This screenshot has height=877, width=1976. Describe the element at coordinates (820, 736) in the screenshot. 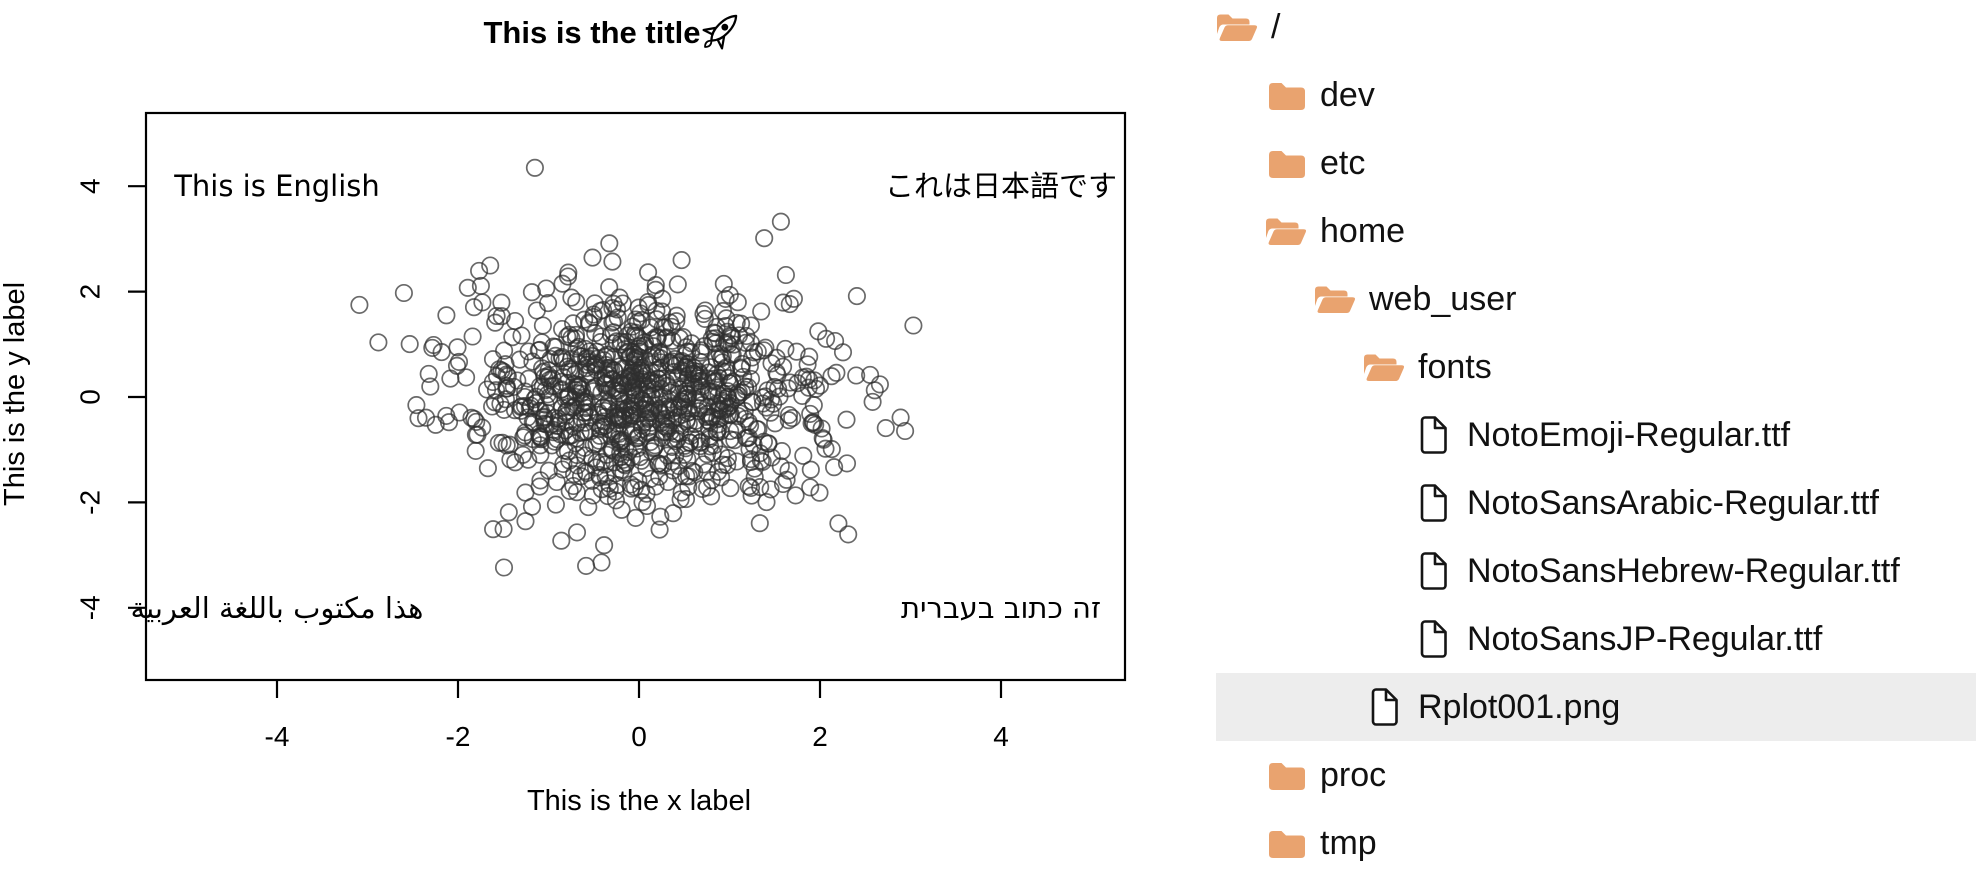

I see `x-tick-label: 2` at that location.